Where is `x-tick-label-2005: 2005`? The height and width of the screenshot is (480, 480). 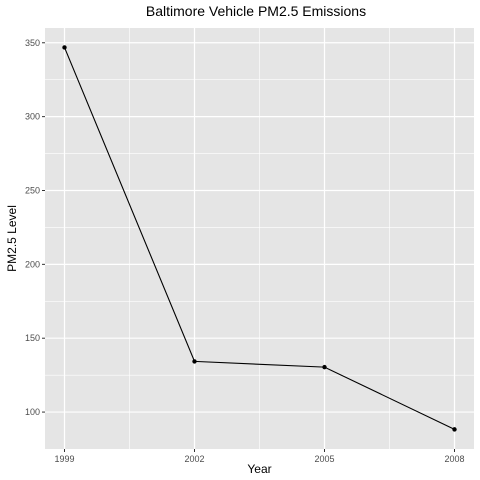 x-tick-label-2005: 2005 is located at coordinates (324, 459).